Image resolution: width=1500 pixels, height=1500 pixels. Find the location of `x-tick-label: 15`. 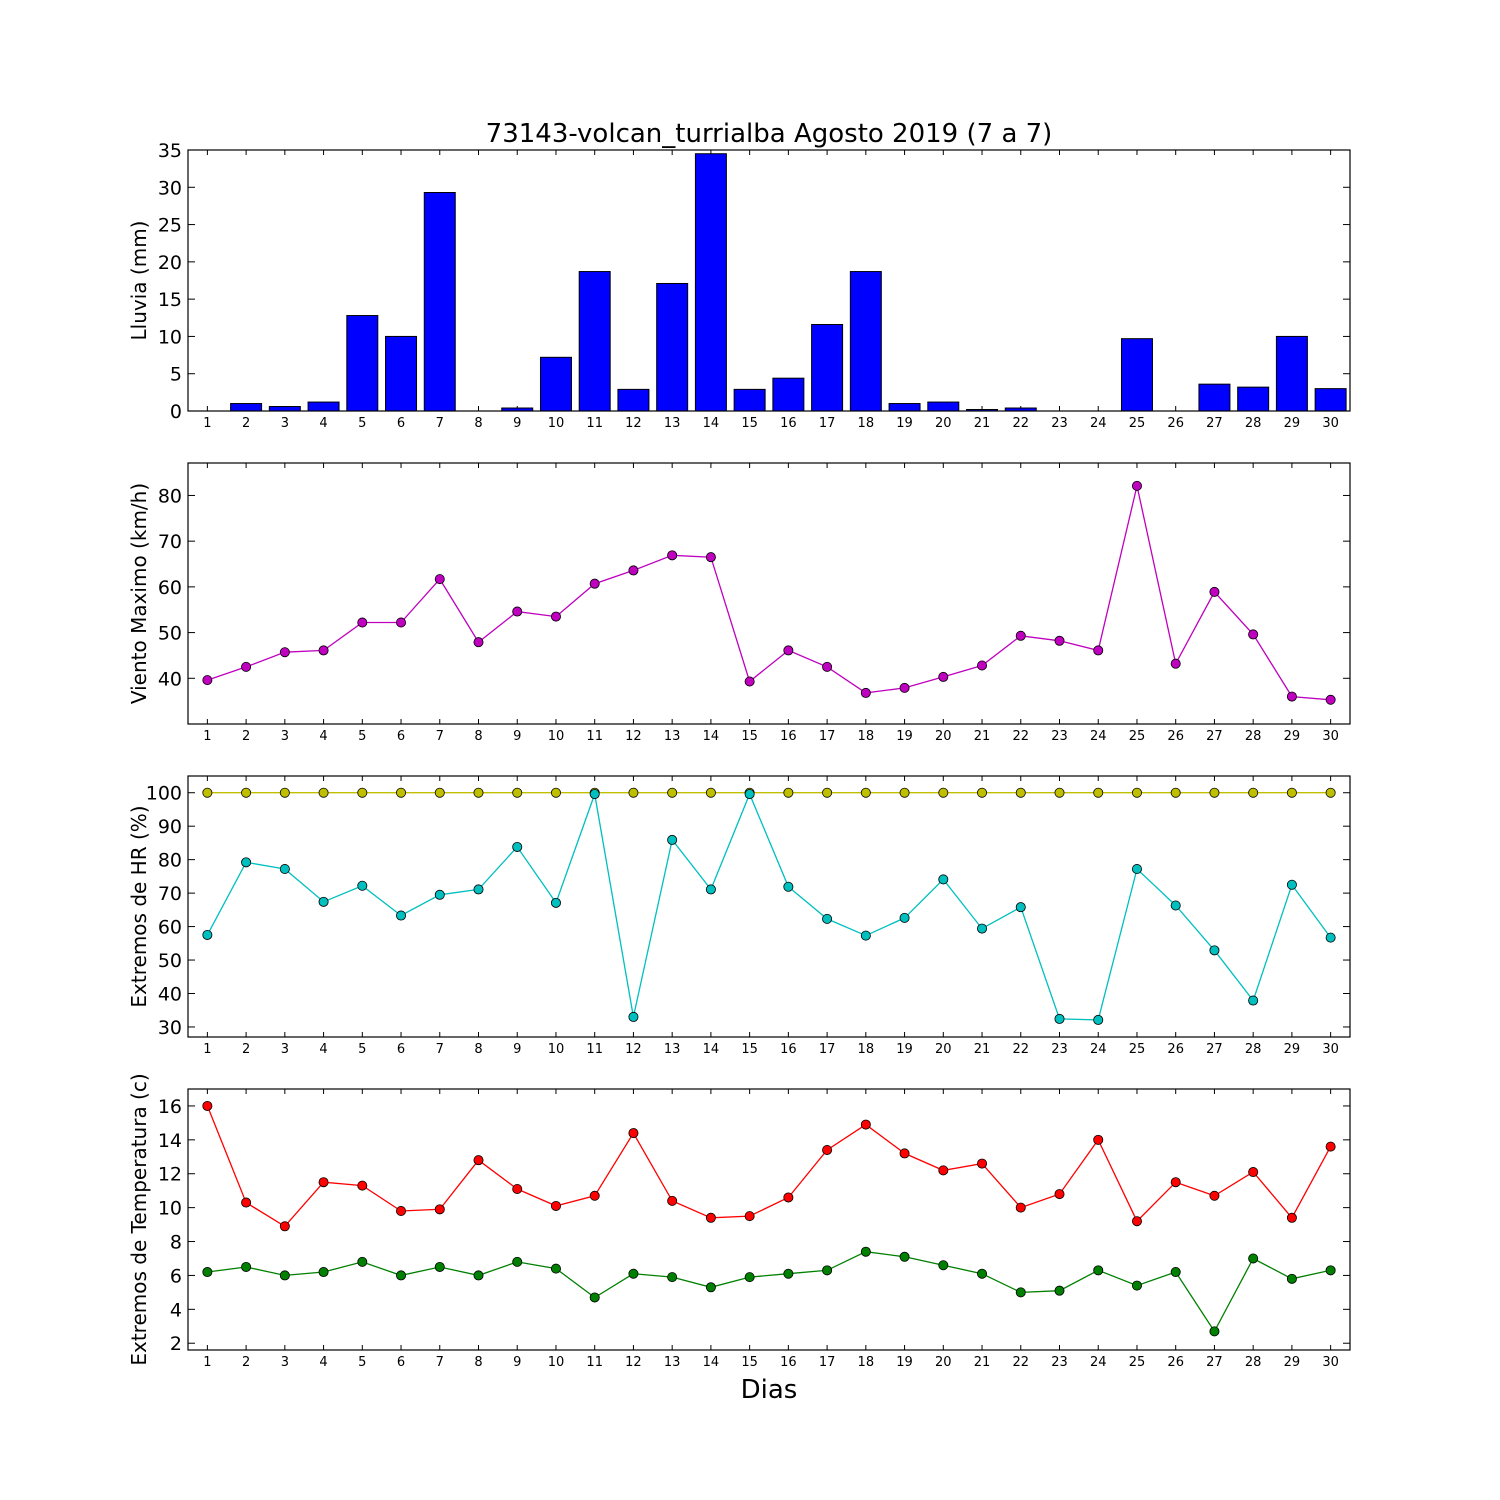

x-tick-label: 15 is located at coordinates (749, 423).